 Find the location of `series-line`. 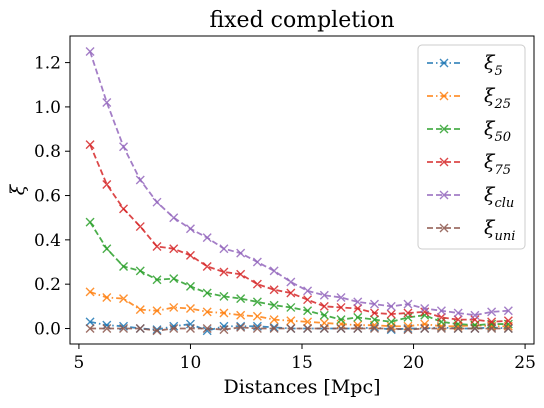

series-line is located at coordinates (299, 329).